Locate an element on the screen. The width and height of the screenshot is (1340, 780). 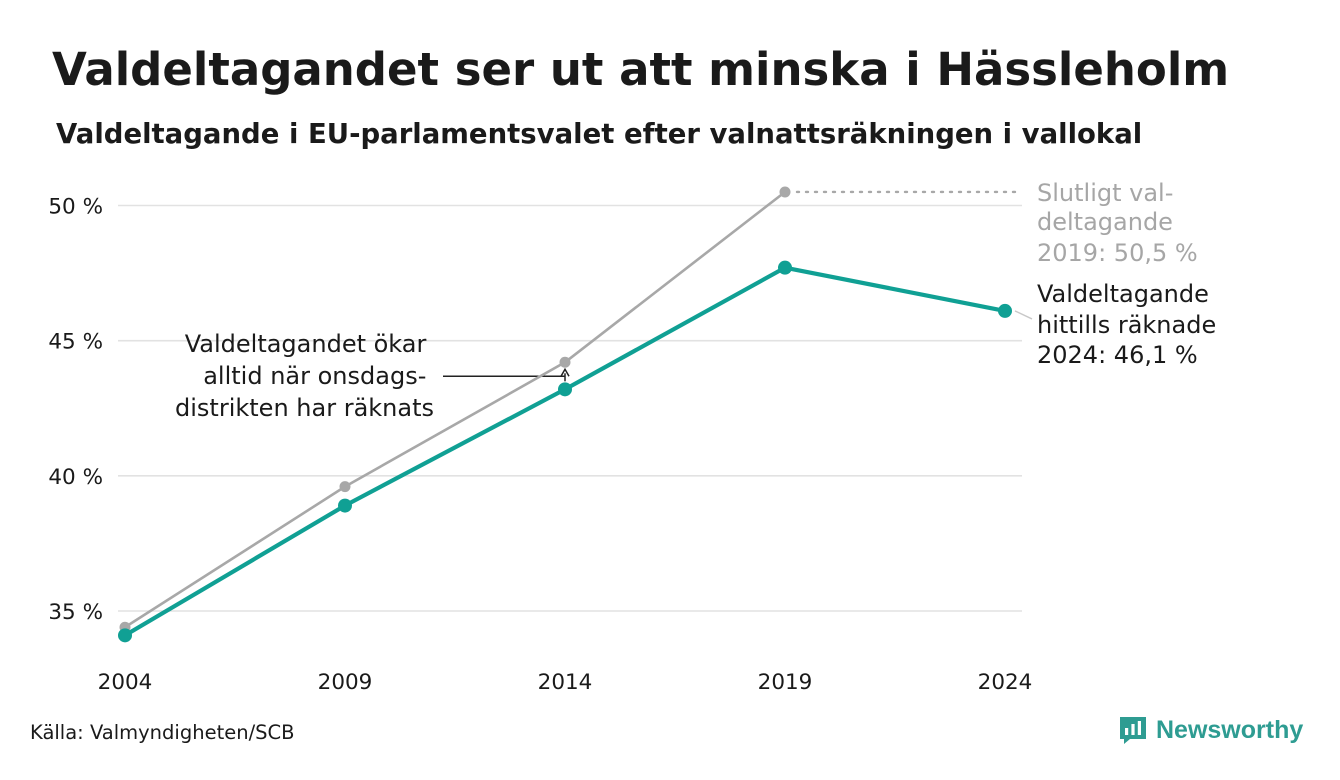
final-turnout-label-line: Slutligt val- is located at coordinates (1105, 193).